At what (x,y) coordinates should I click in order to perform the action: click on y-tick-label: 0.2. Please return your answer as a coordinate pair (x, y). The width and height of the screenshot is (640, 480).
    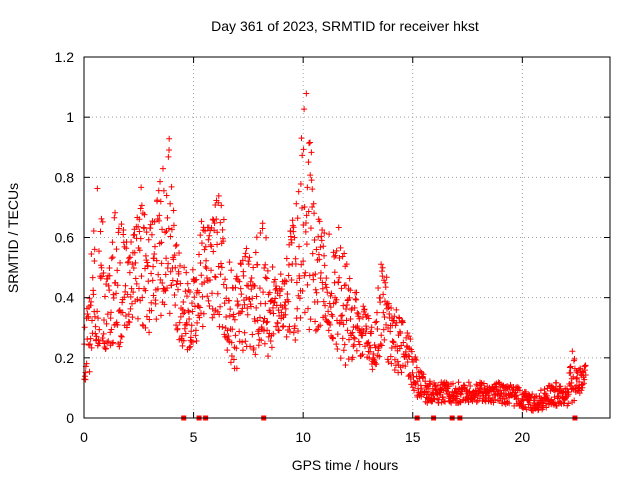
    Looking at the image, I should click on (65, 358).